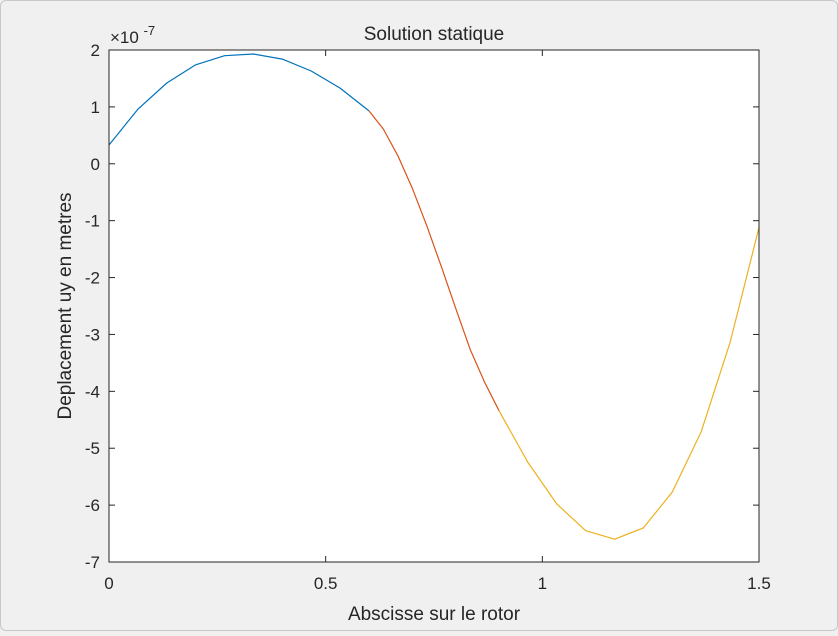 This screenshot has width=838, height=636. What do you see at coordinates (92, 334) in the screenshot?
I see `y-tick-label: -3` at bounding box center [92, 334].